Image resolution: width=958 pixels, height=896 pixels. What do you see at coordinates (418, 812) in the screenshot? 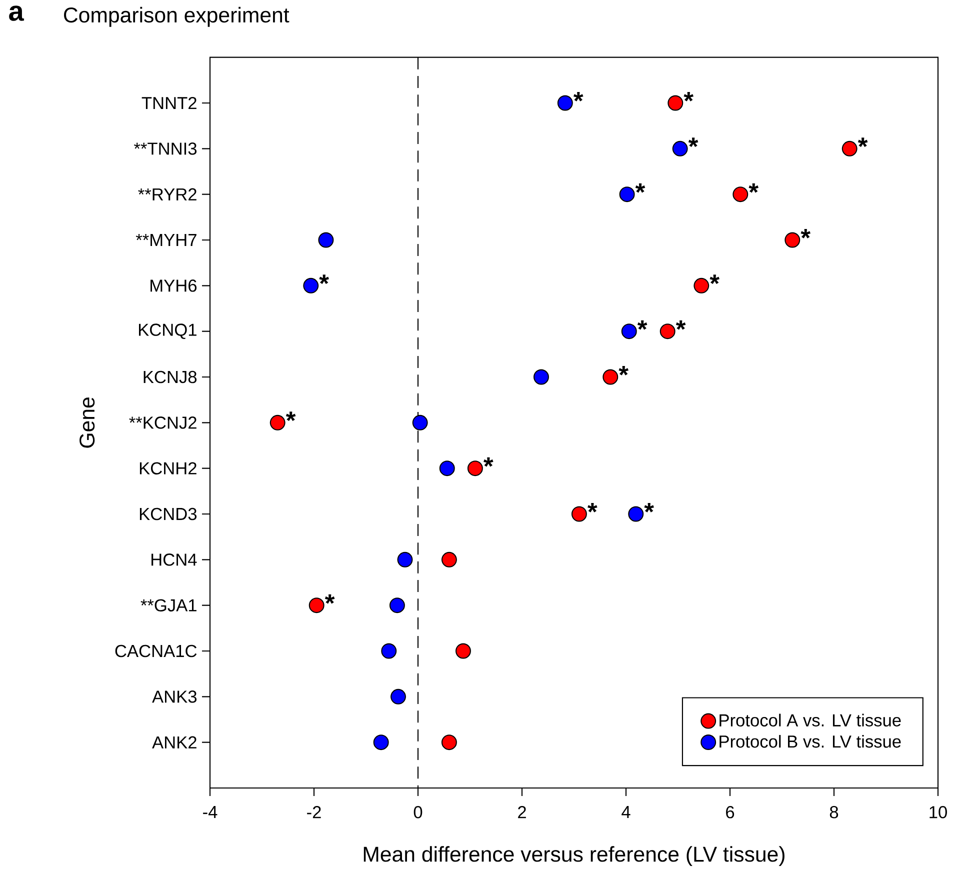
I see `x-tick-label: 0` at bounding box center [418, 812].